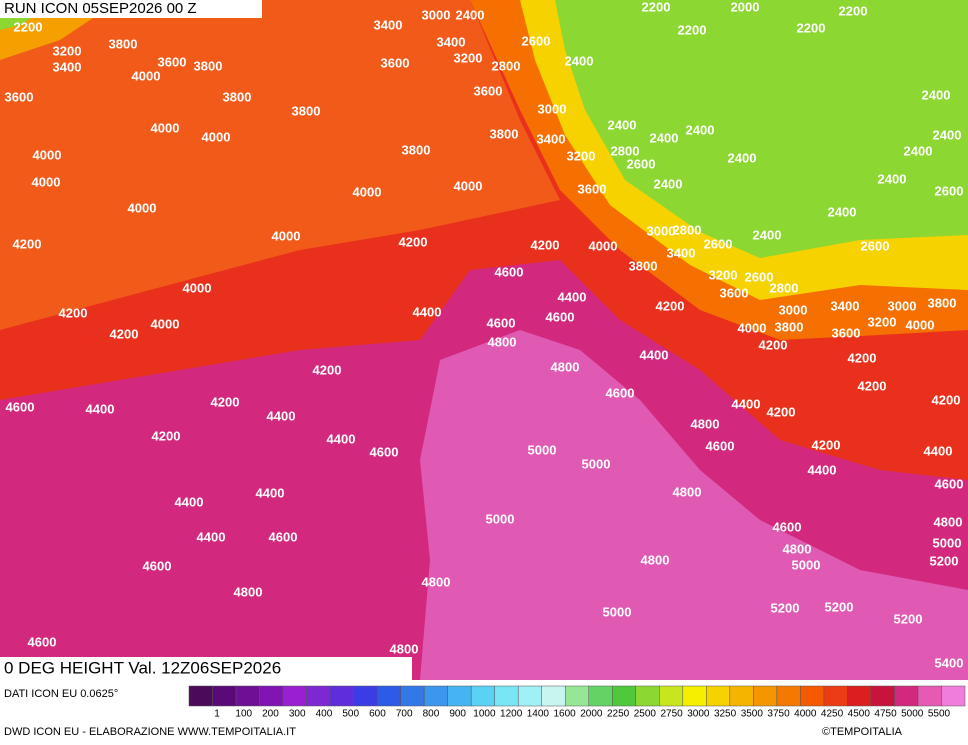  What do you see at coordinates (725, 714) in the screenshot?
I see `colorbar-label: 3250` at bounding box center [725, 714].